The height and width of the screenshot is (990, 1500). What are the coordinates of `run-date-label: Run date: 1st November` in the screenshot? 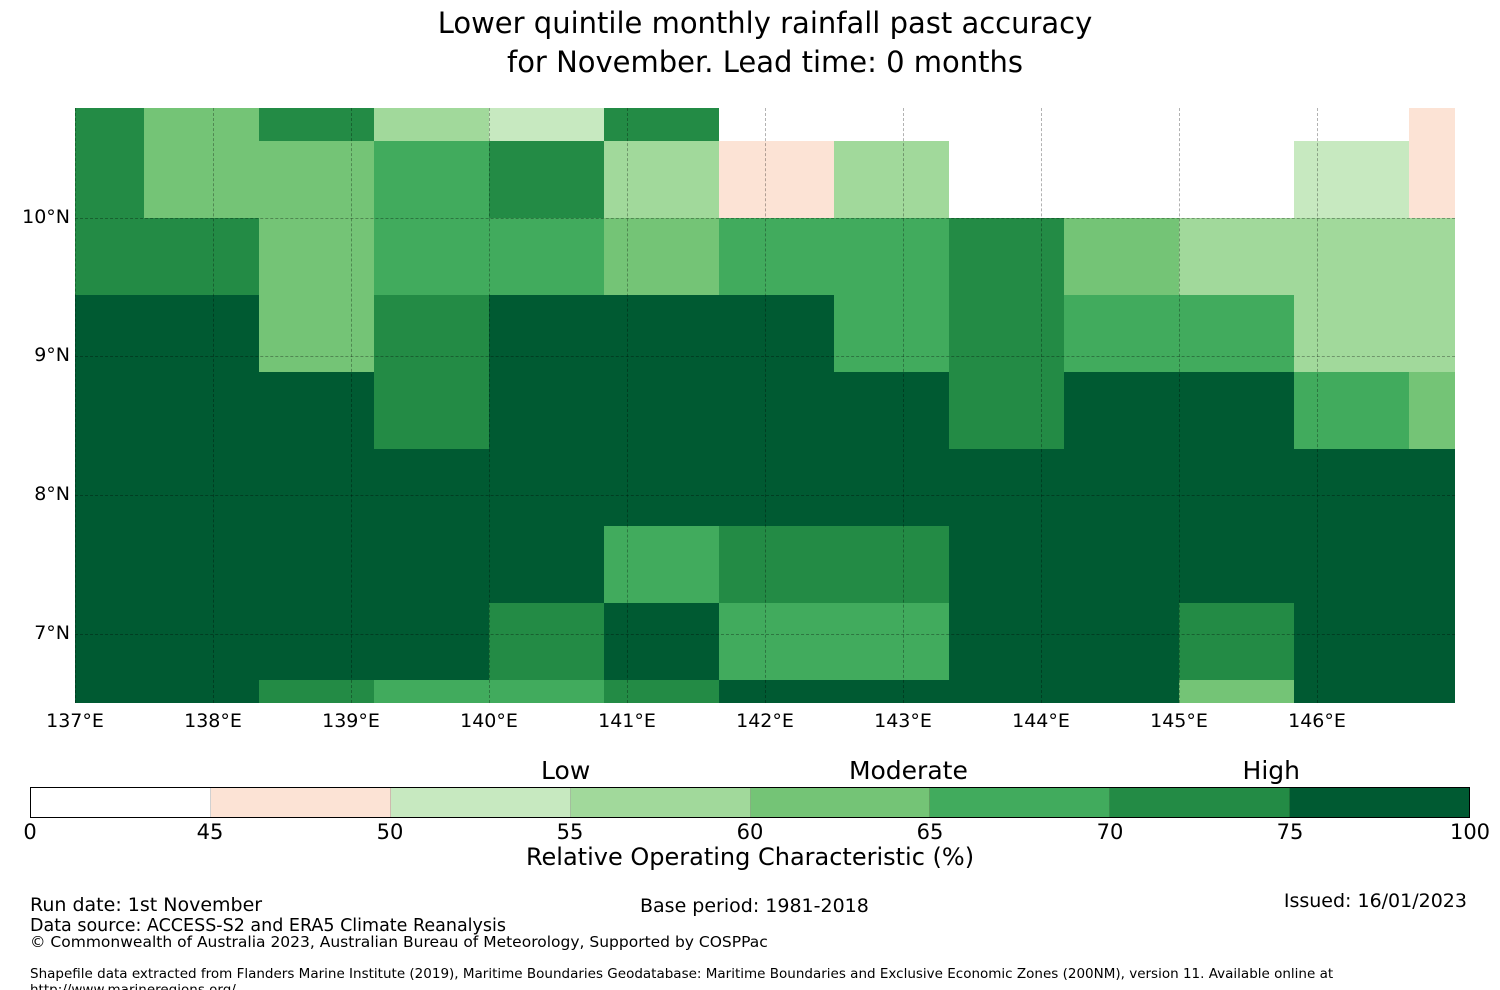 It's located at (146, 905).